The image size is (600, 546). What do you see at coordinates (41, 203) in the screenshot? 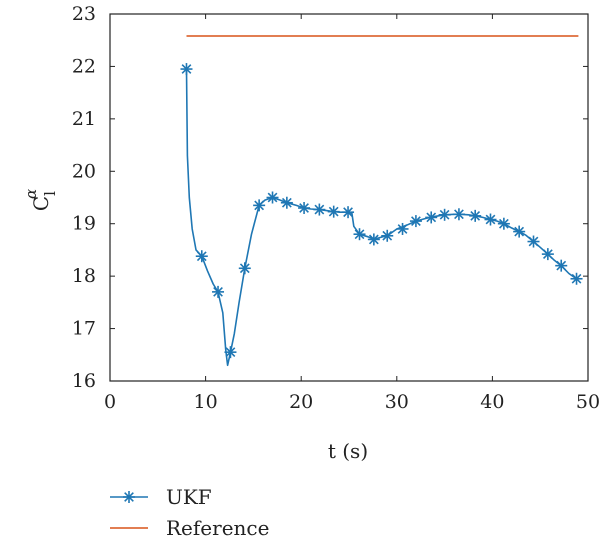
I see `y-axis-title-main: C` at bounding box center [41, 203].